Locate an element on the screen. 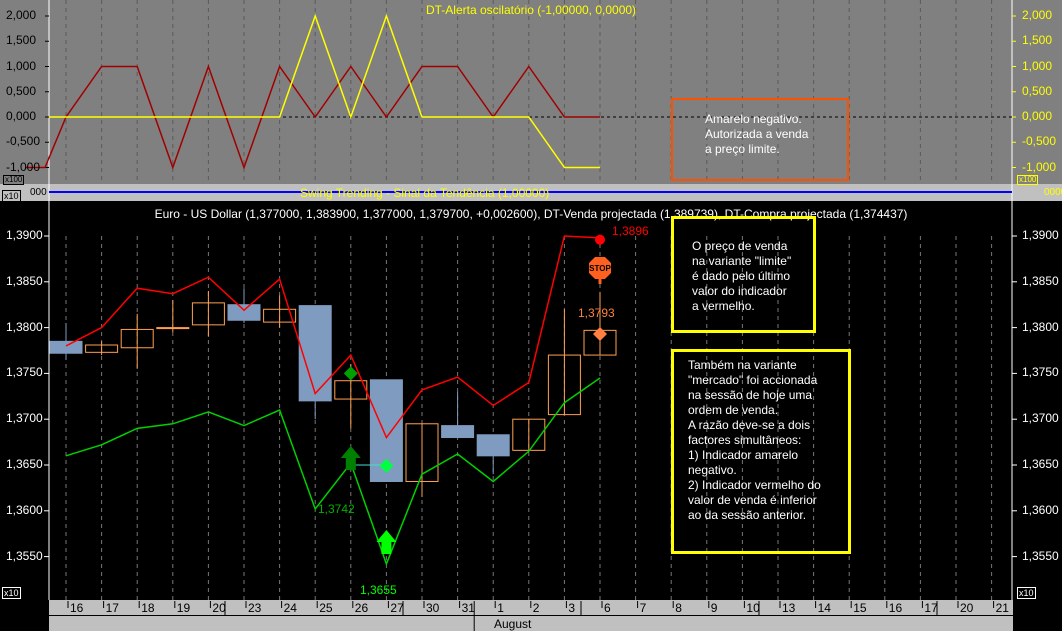 The height and width of the screenshot is (631, 1062). oscillator-y-tick: 1,500 is located at coordinates (21, 40).